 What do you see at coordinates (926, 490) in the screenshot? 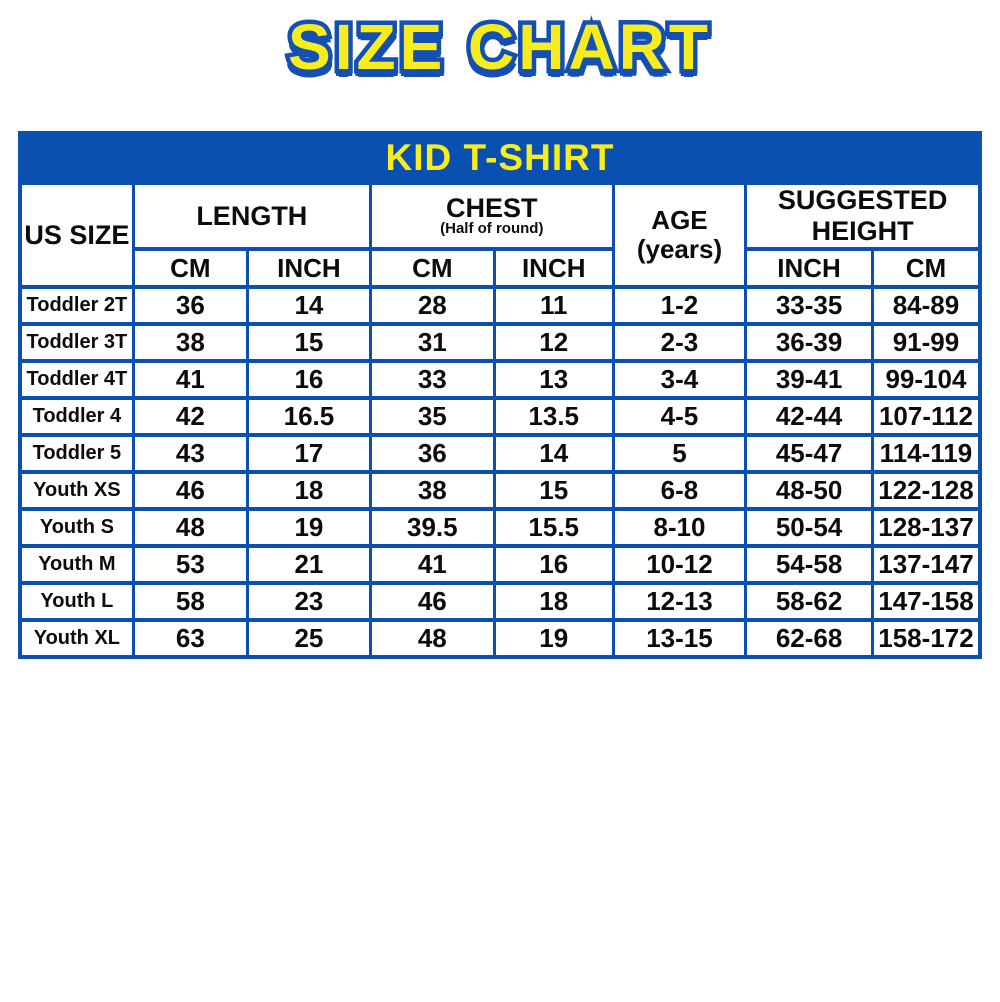
I see `height-cm-value: 122-128` at bounding box center [926, 490].